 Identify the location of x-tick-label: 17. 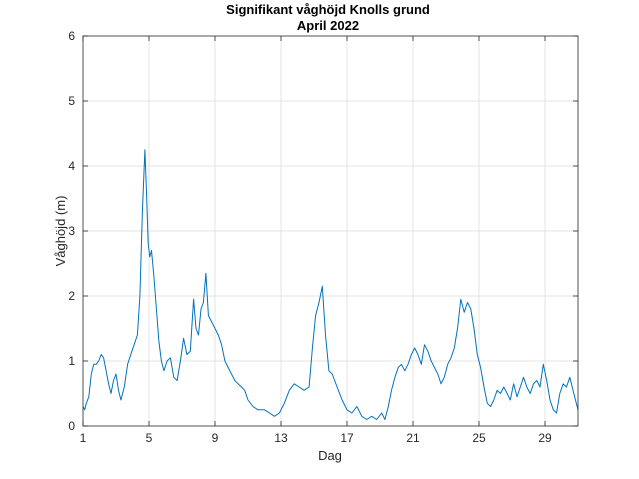
(347, 438).